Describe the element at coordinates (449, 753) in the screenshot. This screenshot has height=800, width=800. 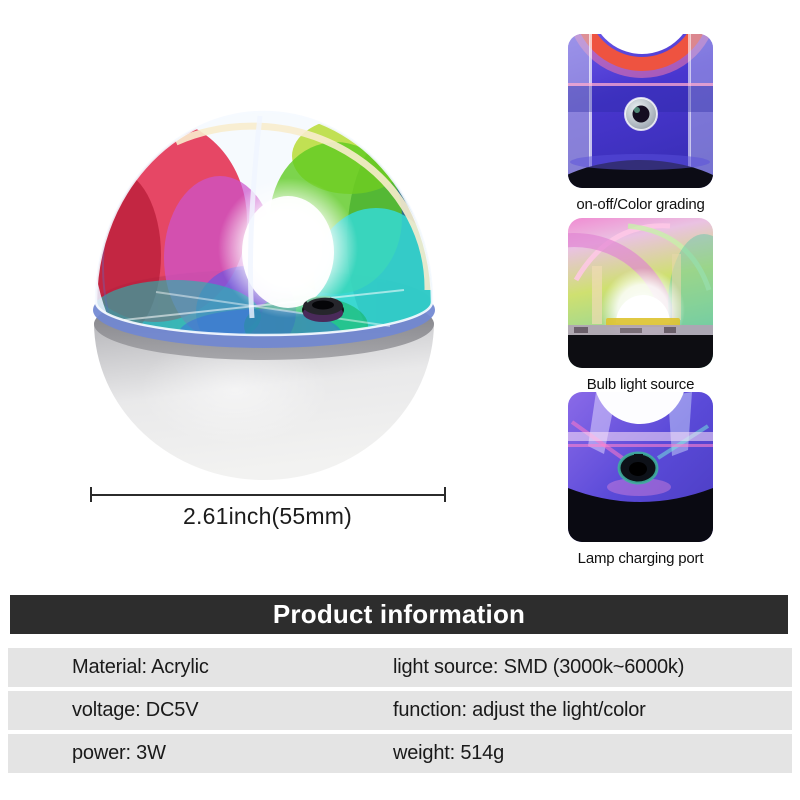
I see `spec-weight: weight: 514g` at that location.